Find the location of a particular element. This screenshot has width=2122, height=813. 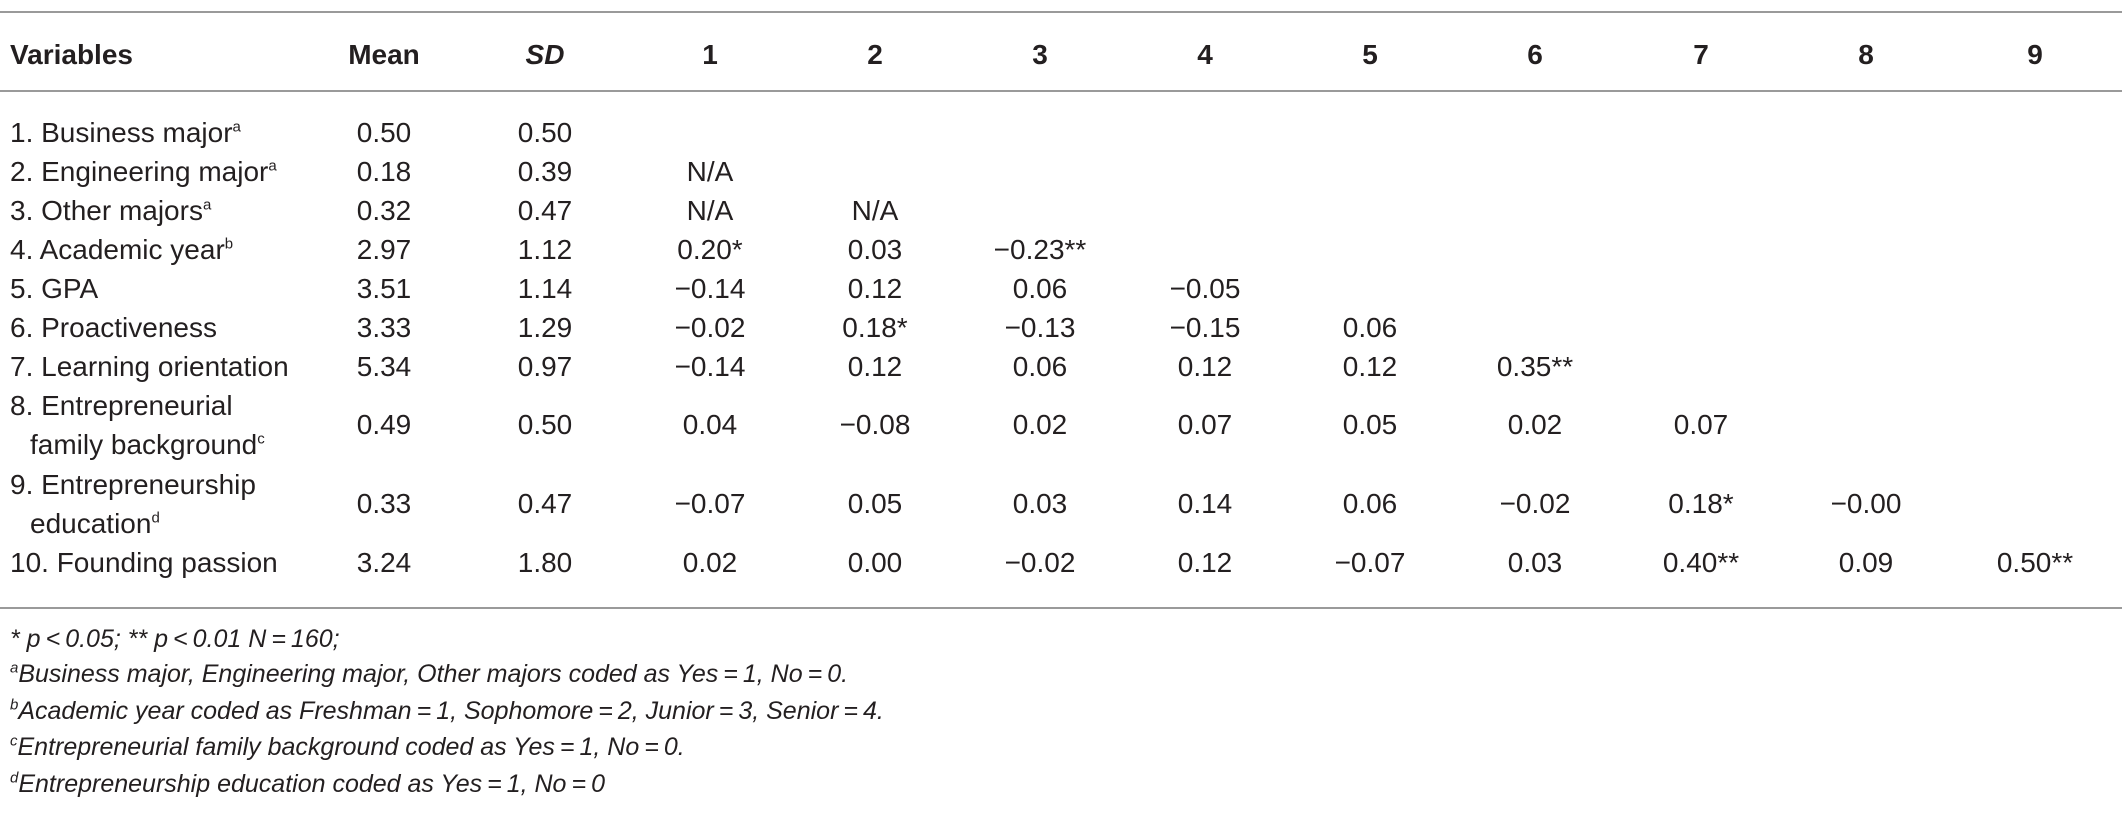

row-label-line2: educationd is located at coordinates (133, 523).